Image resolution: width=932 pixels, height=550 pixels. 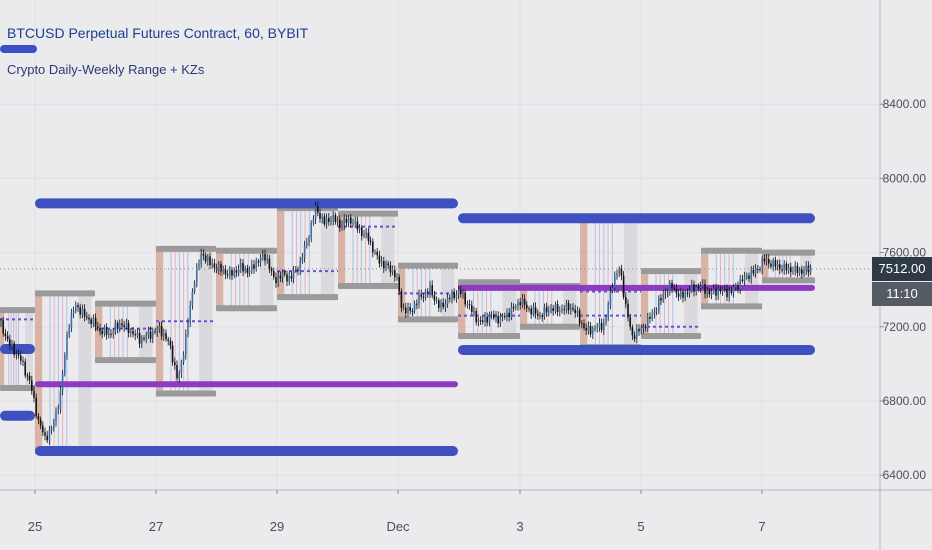 I want to click on weekly-low-line, so click(x=17, y=415).